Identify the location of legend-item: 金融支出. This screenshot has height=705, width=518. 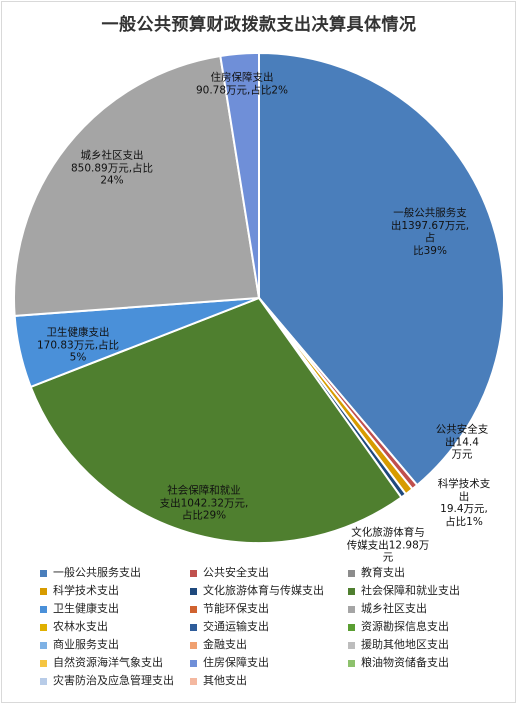
(269, 645).